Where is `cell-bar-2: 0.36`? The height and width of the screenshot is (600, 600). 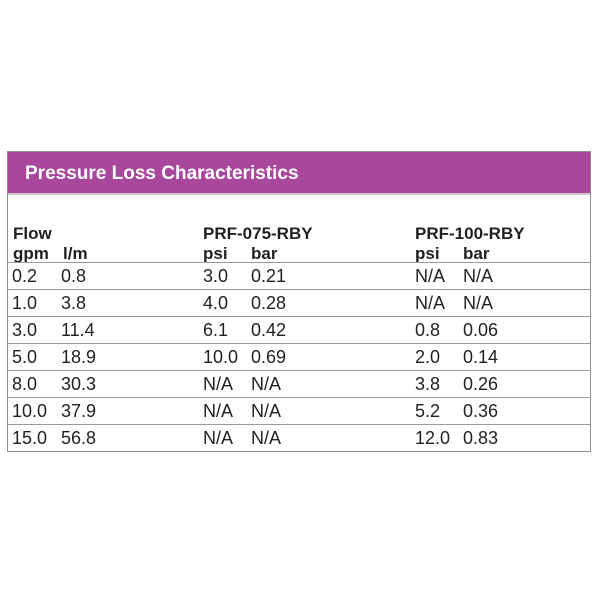 cell-bar-2: 0.36 is located at coordinates (481, 411).